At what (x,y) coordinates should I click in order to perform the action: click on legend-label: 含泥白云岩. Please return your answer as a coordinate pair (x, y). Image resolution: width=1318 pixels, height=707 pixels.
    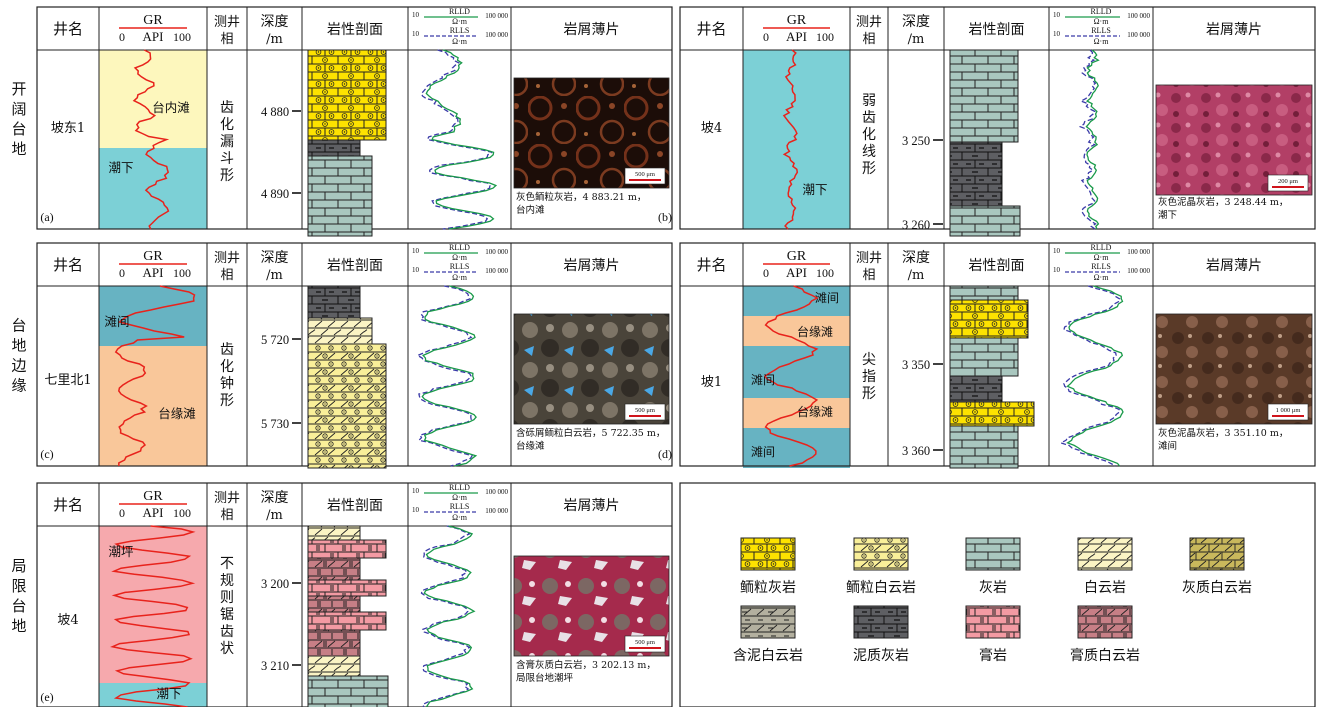
    Looking at the image, I should click on (768, 656).